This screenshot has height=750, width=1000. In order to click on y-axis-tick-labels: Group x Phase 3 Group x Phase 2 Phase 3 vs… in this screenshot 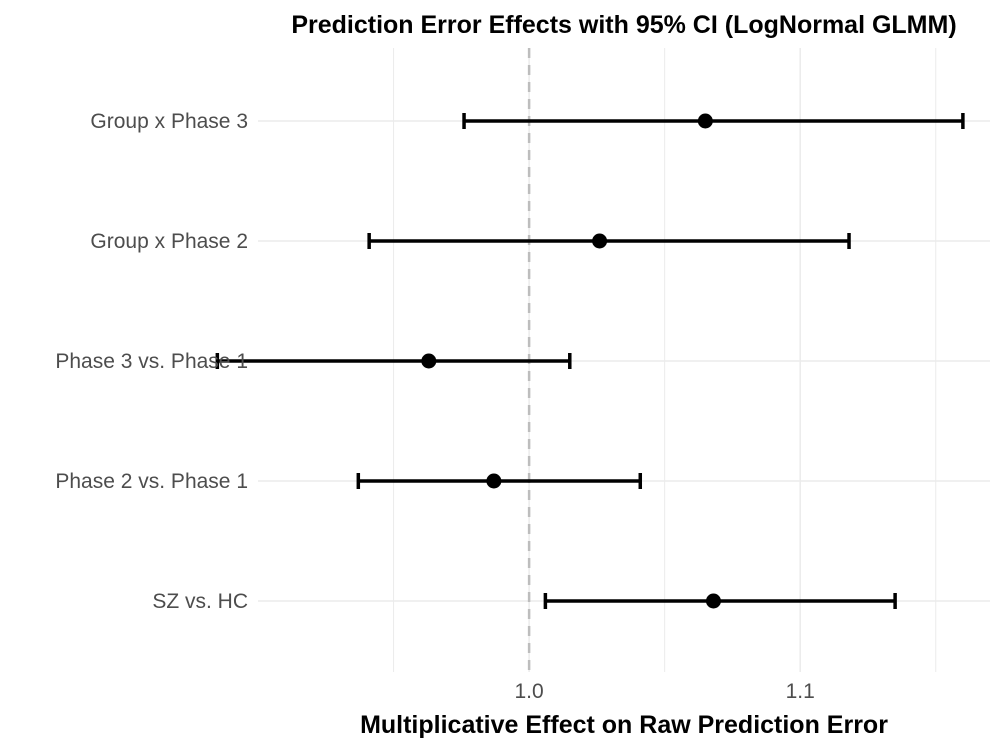, I will do `click(151, 361)`.